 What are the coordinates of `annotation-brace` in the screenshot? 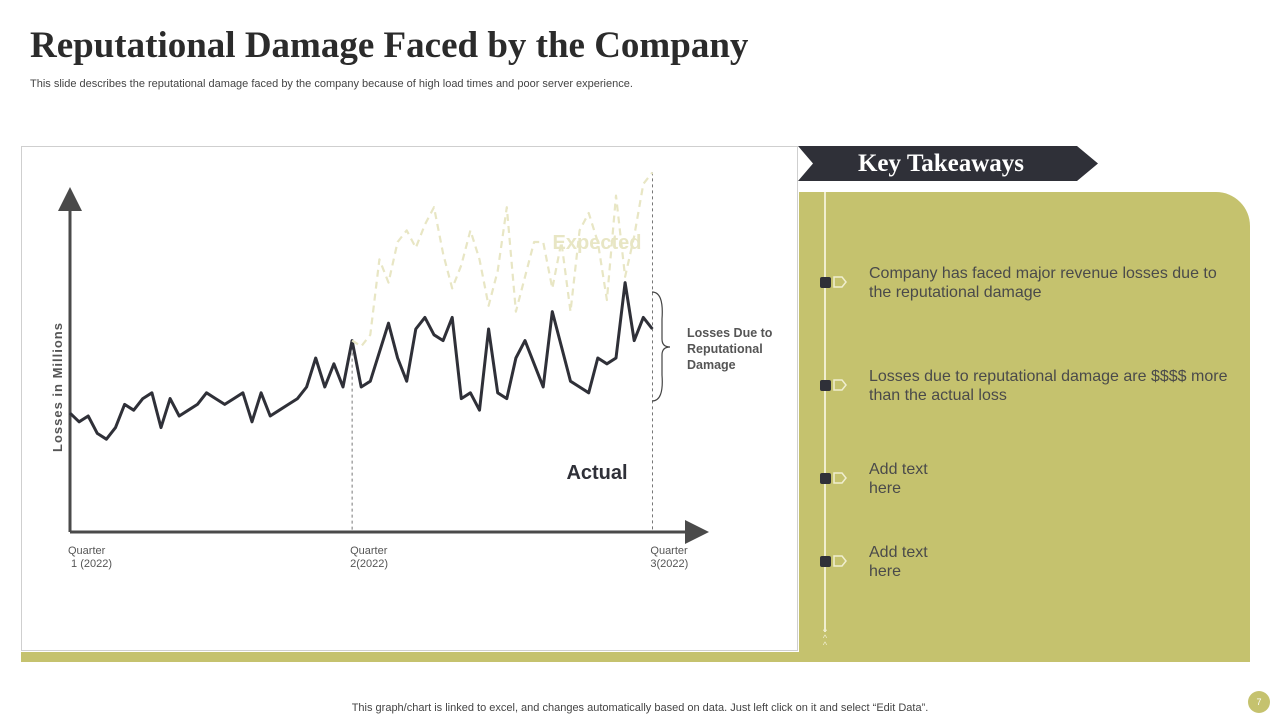 It's located at (661, 346).